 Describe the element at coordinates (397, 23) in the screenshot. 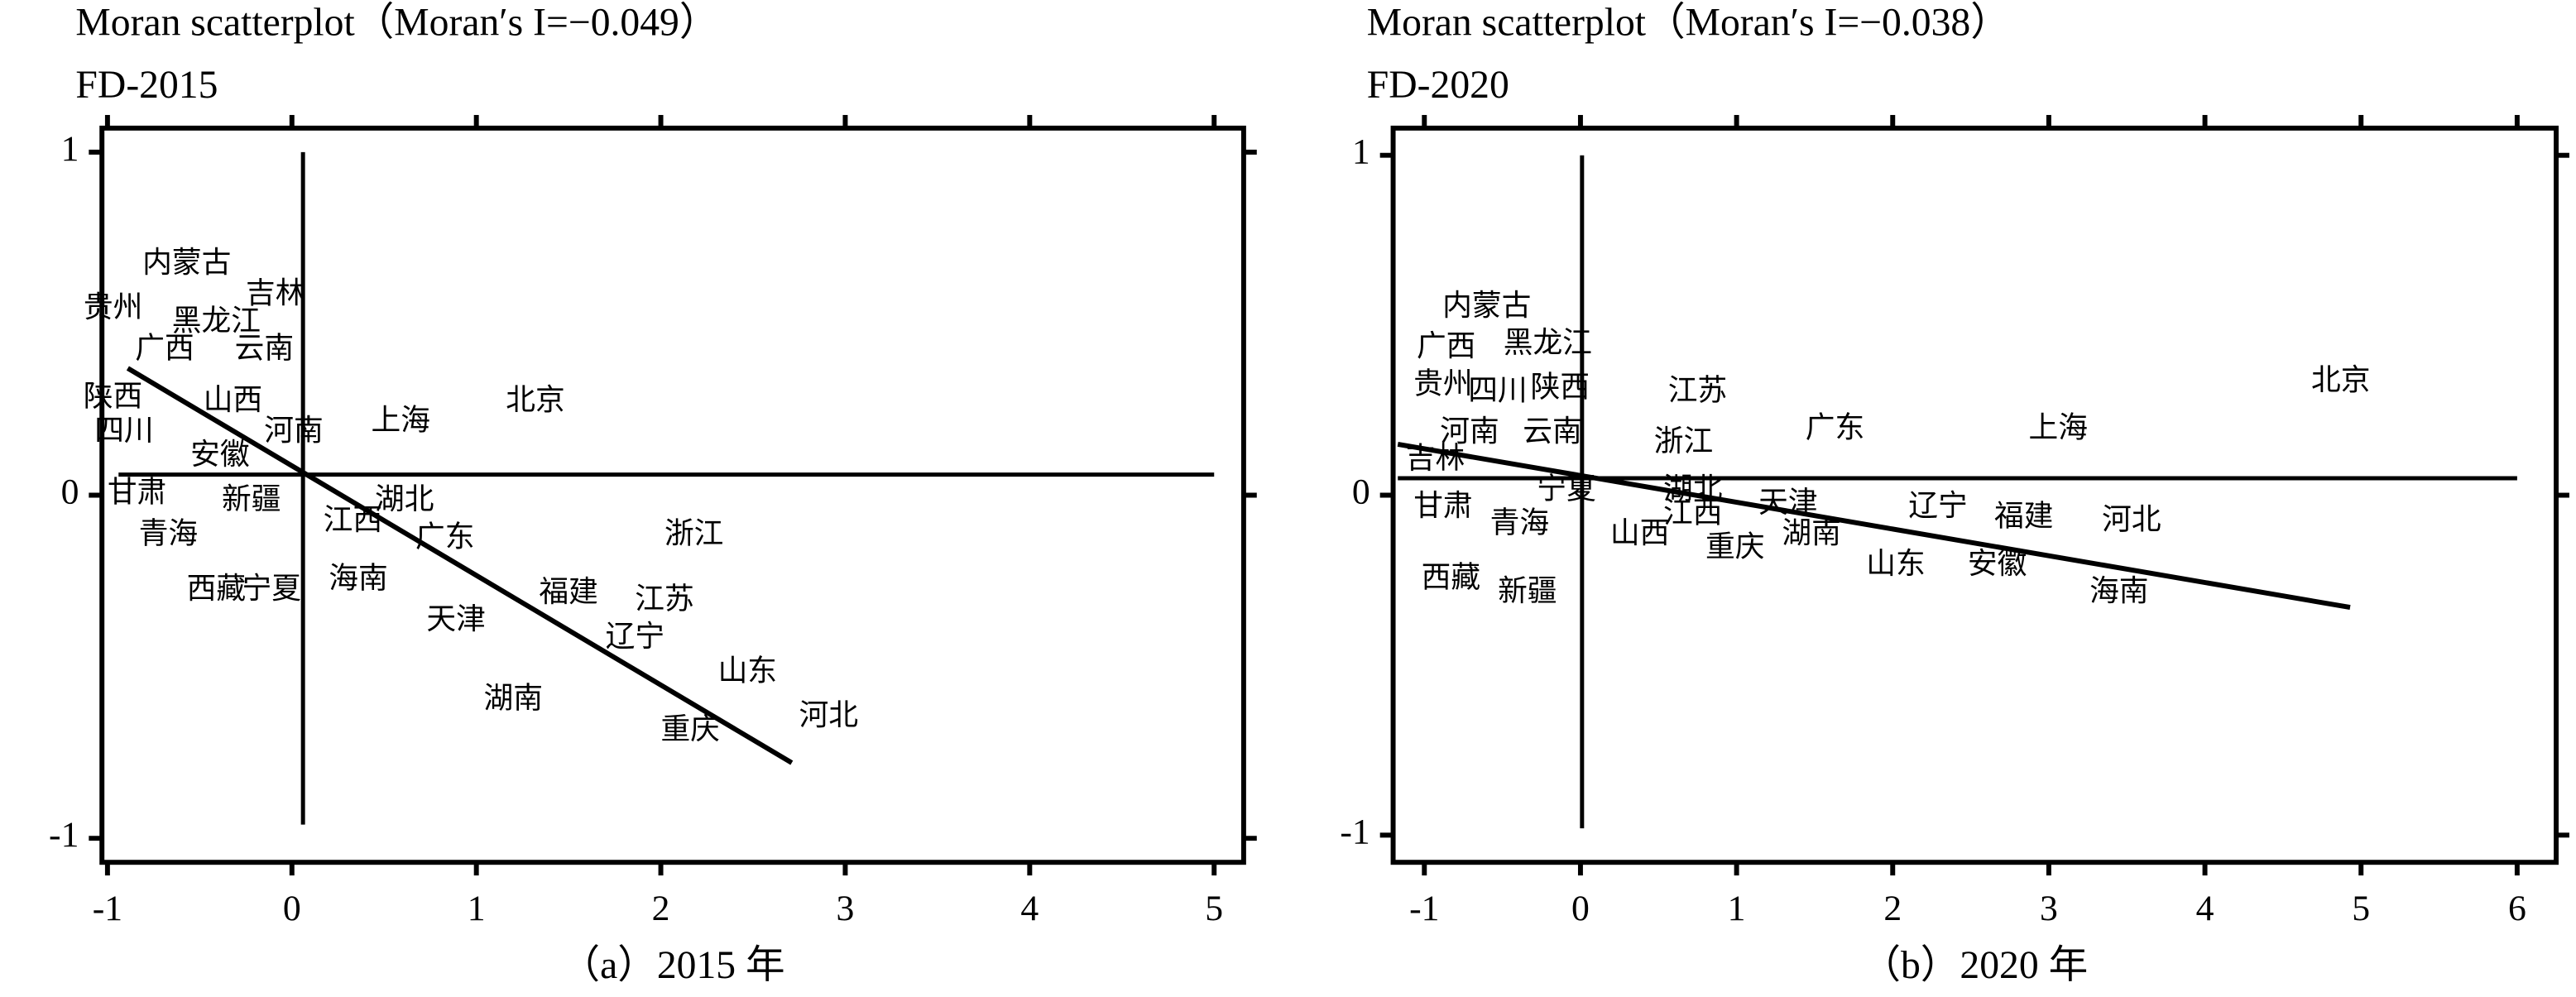

I see `chart-title: Moran scatterplot（Moran′s I=−0.049）` at that location.